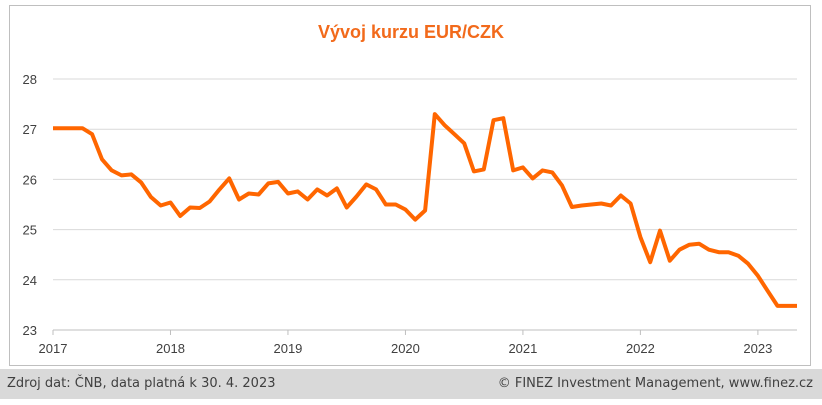 The height and width of the screenshot is (405, 822). Describe the element at coordinates (757, 348) in the screenshot. I see `x-tick-label: 2023` at that location.